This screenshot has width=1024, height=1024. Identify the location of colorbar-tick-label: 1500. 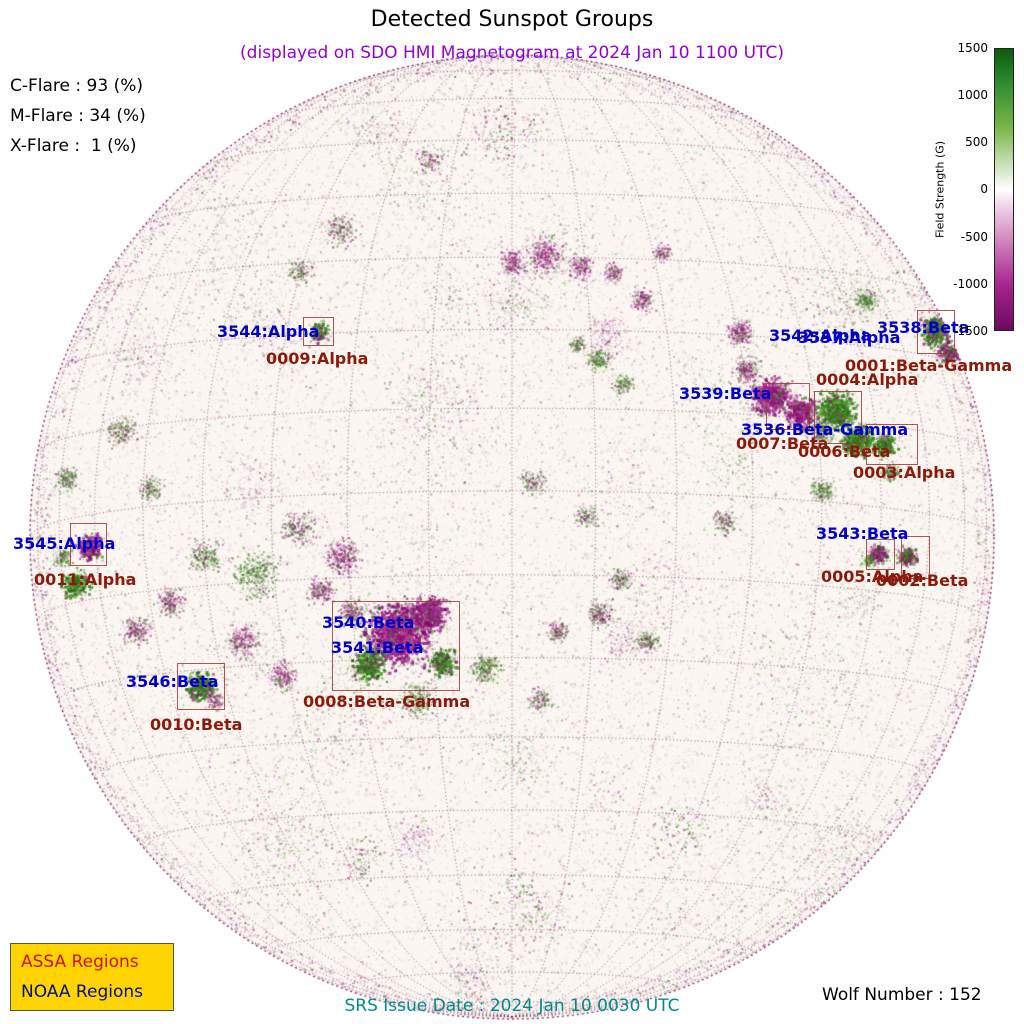
(972, 48).